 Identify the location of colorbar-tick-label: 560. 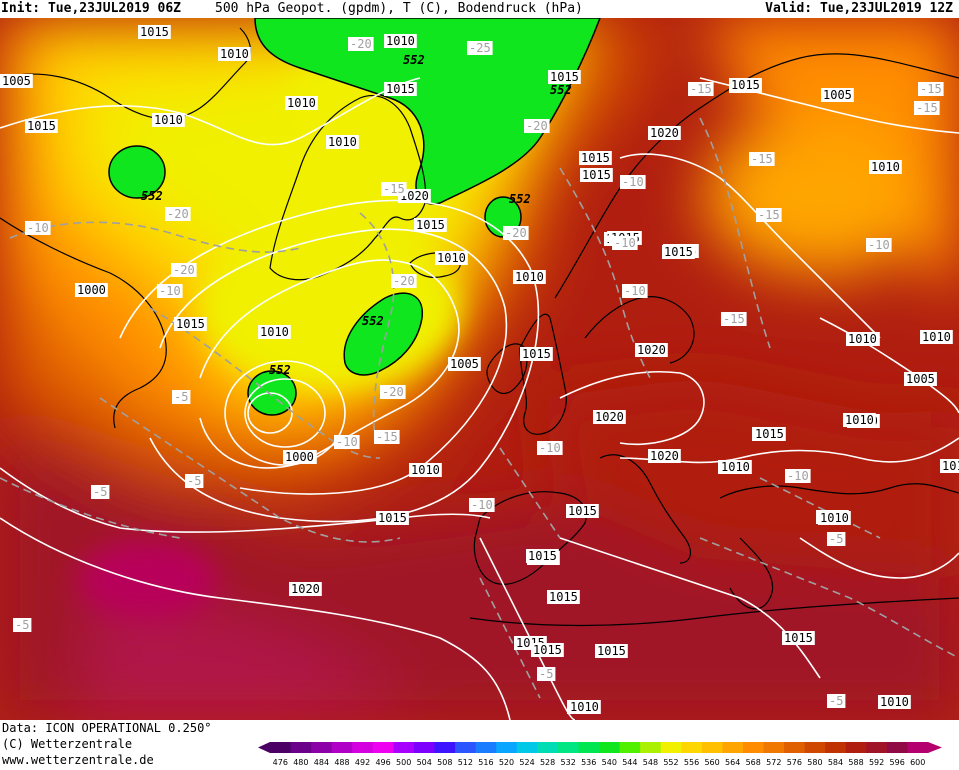
(711, 762).